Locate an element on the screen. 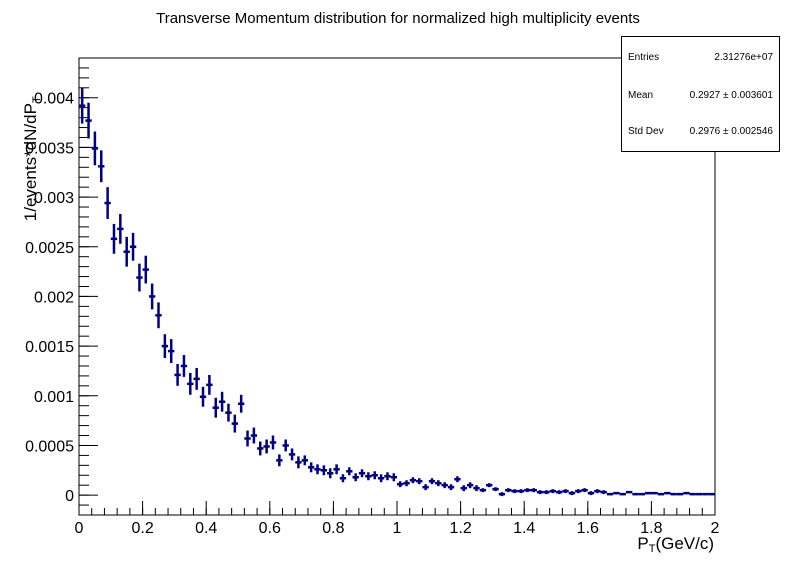 This screenshot has height=572, width=796. x-tick-label: 0.8 is located at coordinates (333, 528).